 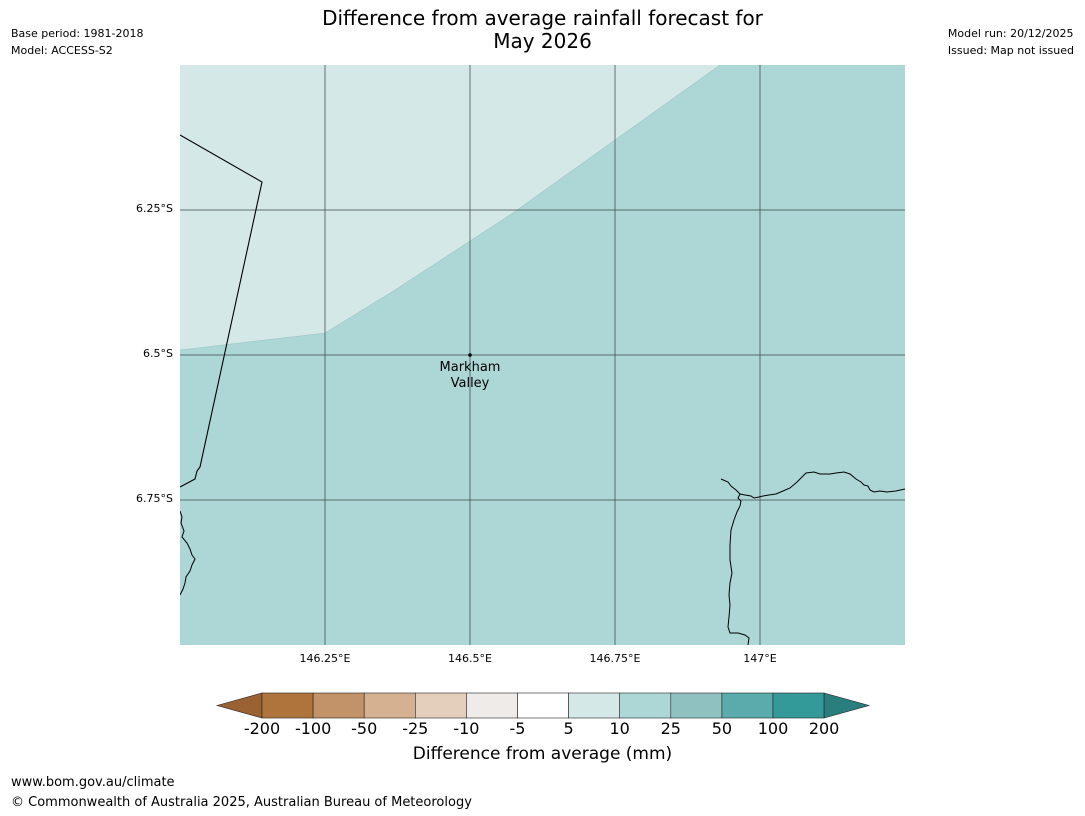 What do you see at coordinates (466, 728) in the screenshot?
I see `colorbar-tick-label: -10` at bounding box center [466, 728].